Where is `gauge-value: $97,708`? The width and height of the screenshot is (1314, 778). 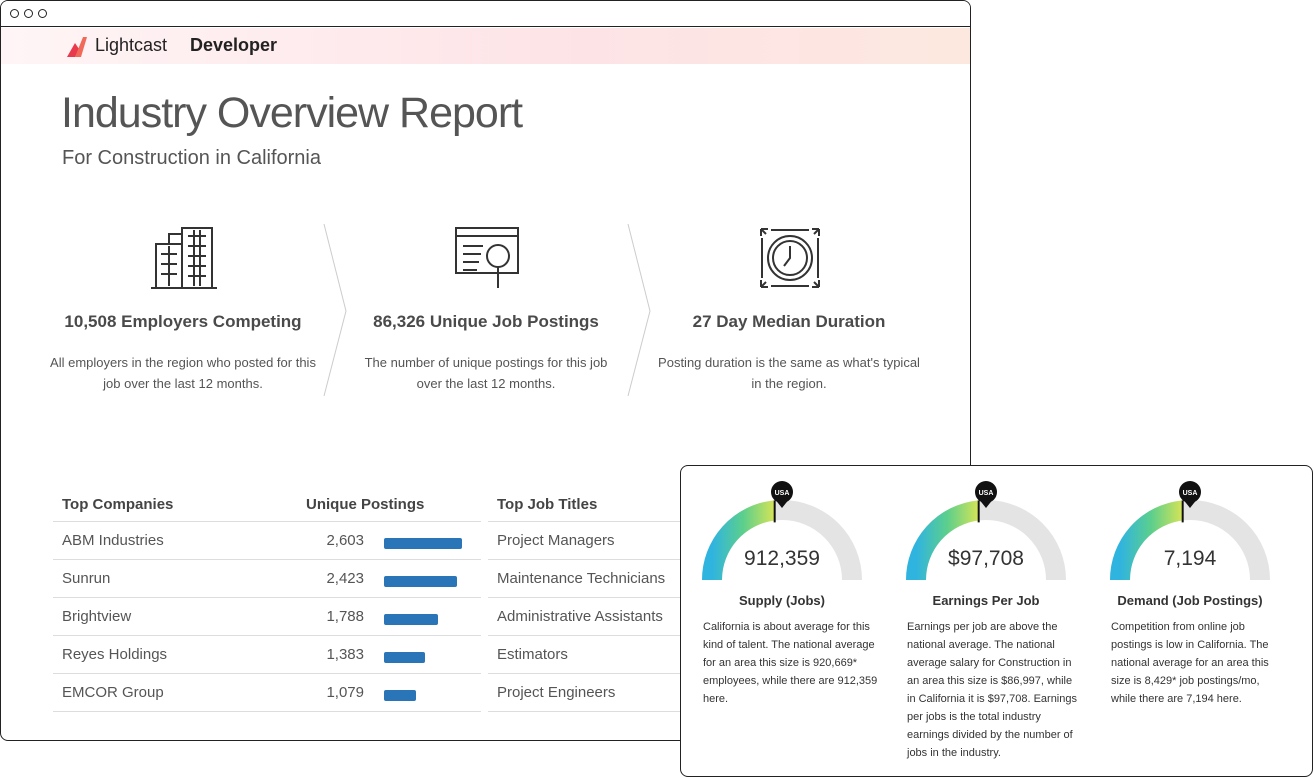 gauge-value: $97,708 is located at coordinates (986, 558).